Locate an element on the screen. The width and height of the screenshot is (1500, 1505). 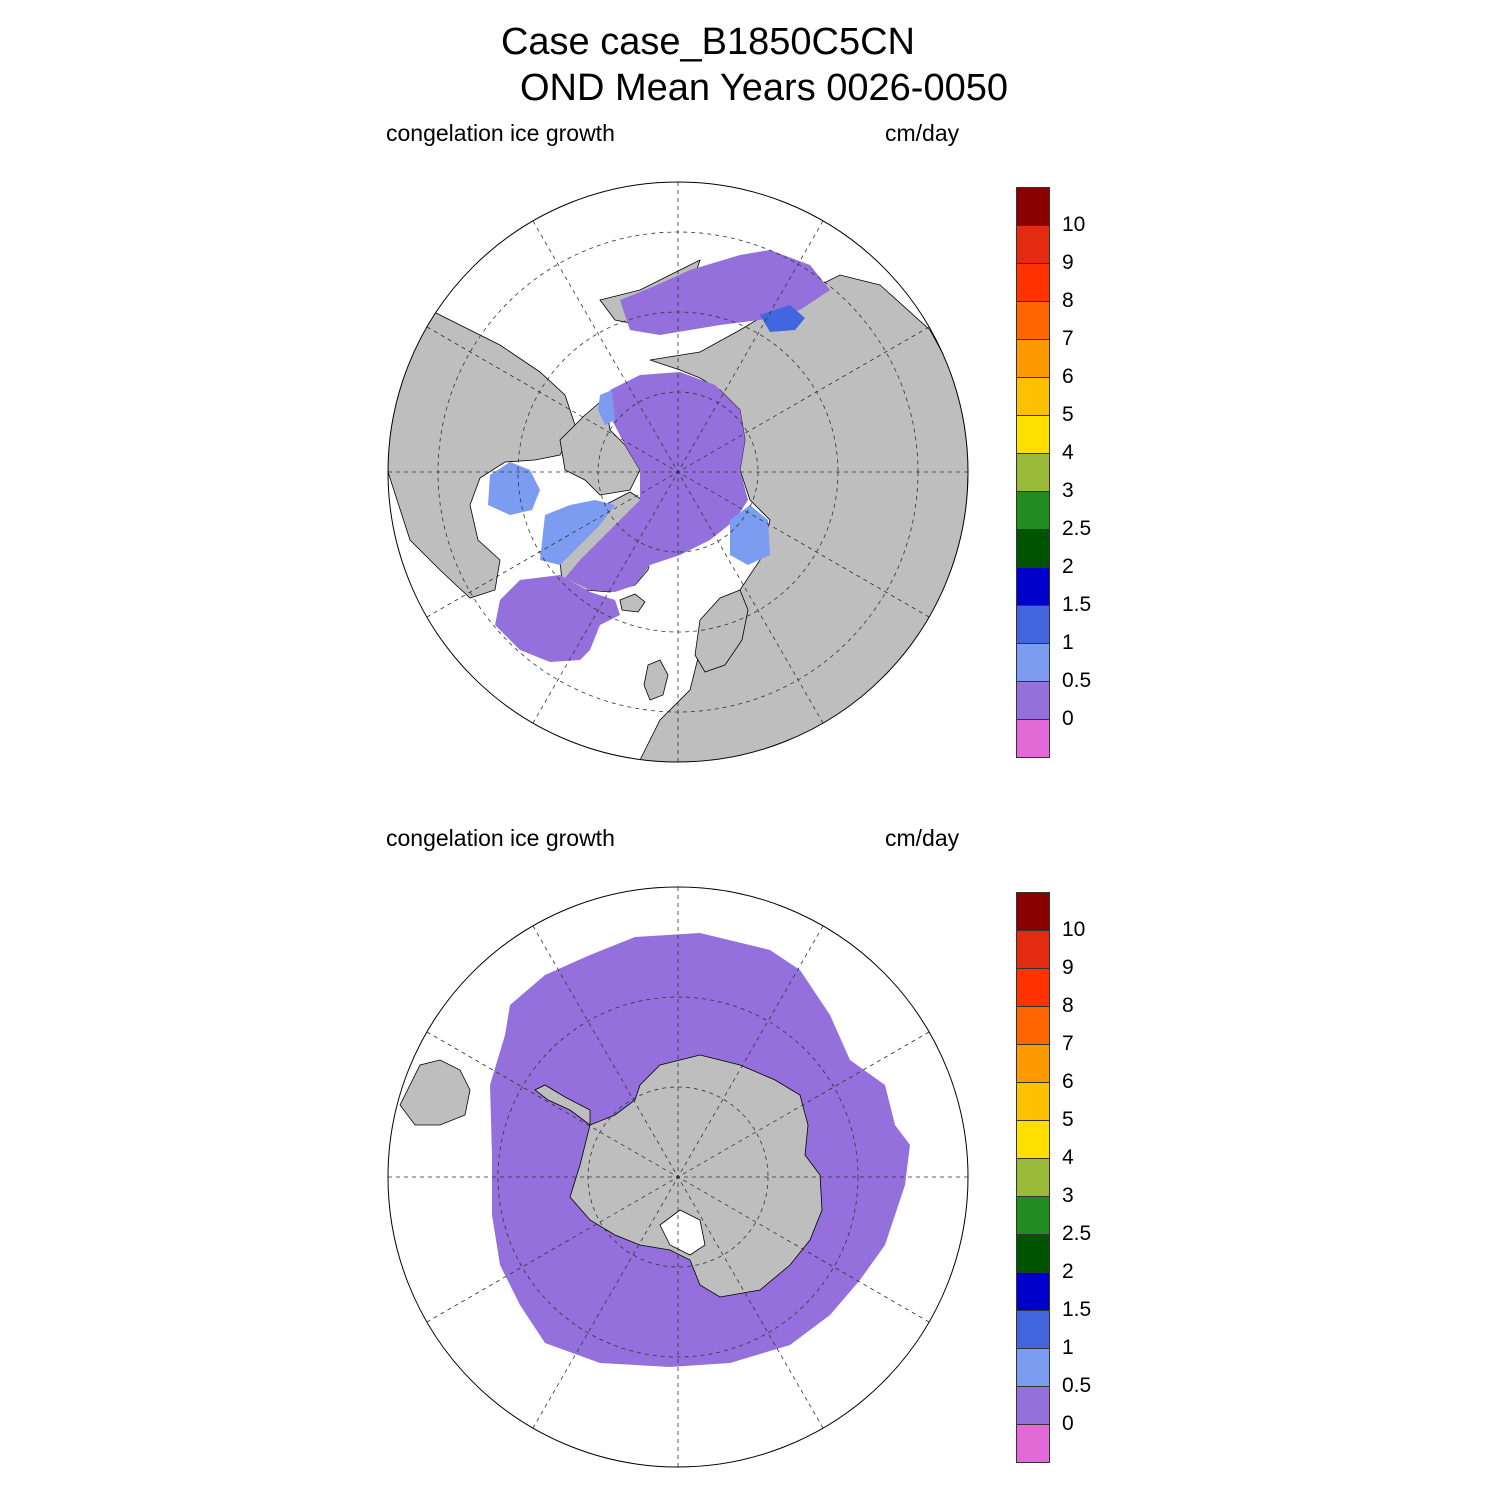
main-title-line2: OND Mean Years 0026-0050 is located at coordinates (764, 88).